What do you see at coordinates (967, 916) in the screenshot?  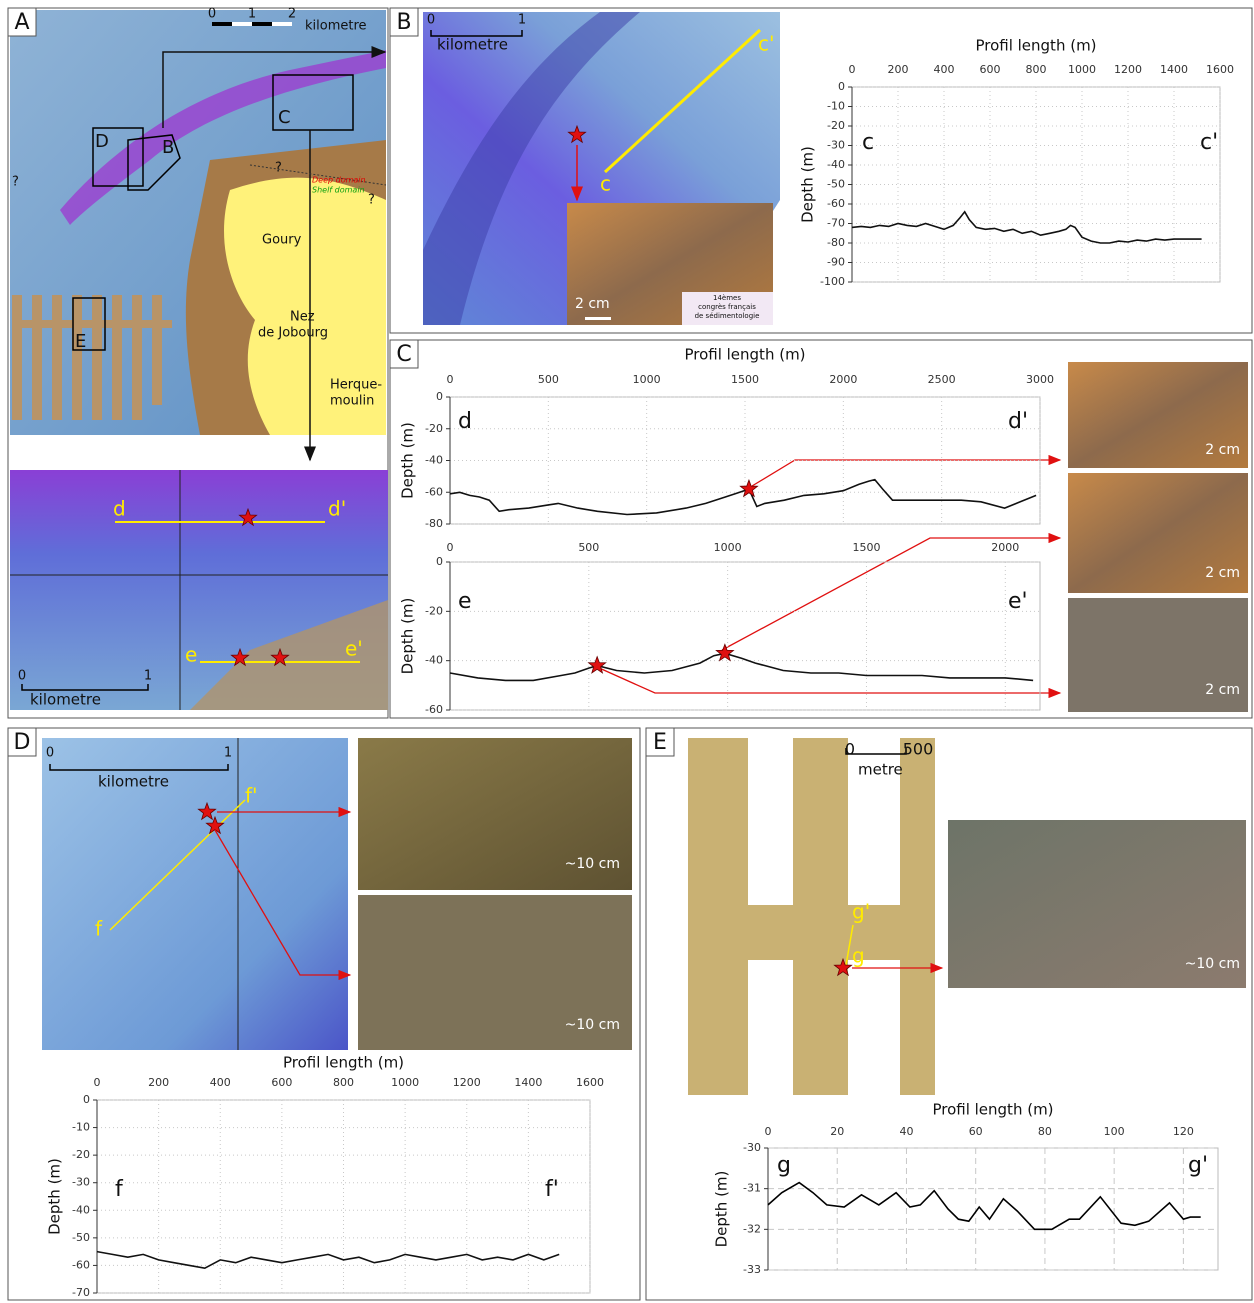 I see `map-e: 0 500 metre g' g ~10 cm` at bounding box center [967, 916].